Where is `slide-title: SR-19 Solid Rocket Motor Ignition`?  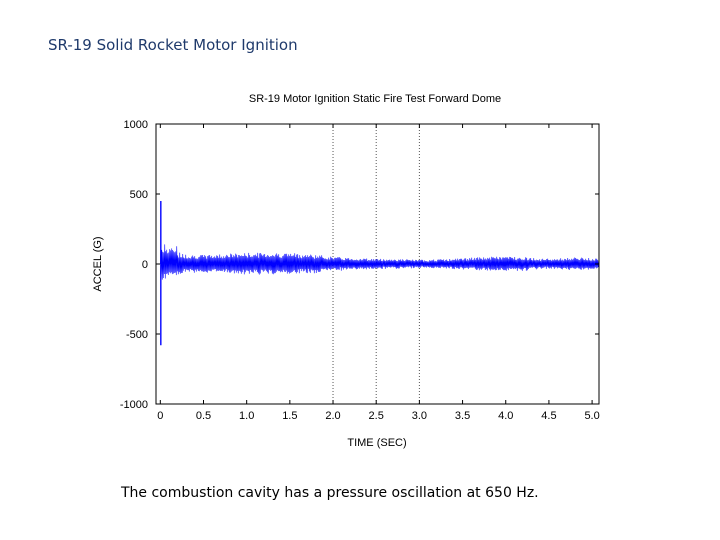
slide-title: SR-19 Solid Rocket Motor Ignition is located at coordinates (173, 45).